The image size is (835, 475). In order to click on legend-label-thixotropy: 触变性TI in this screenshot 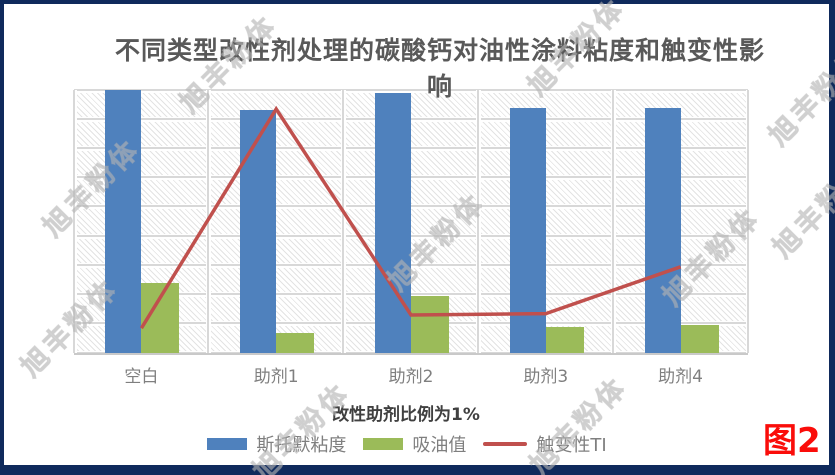, I will do `click(571, 445)`.